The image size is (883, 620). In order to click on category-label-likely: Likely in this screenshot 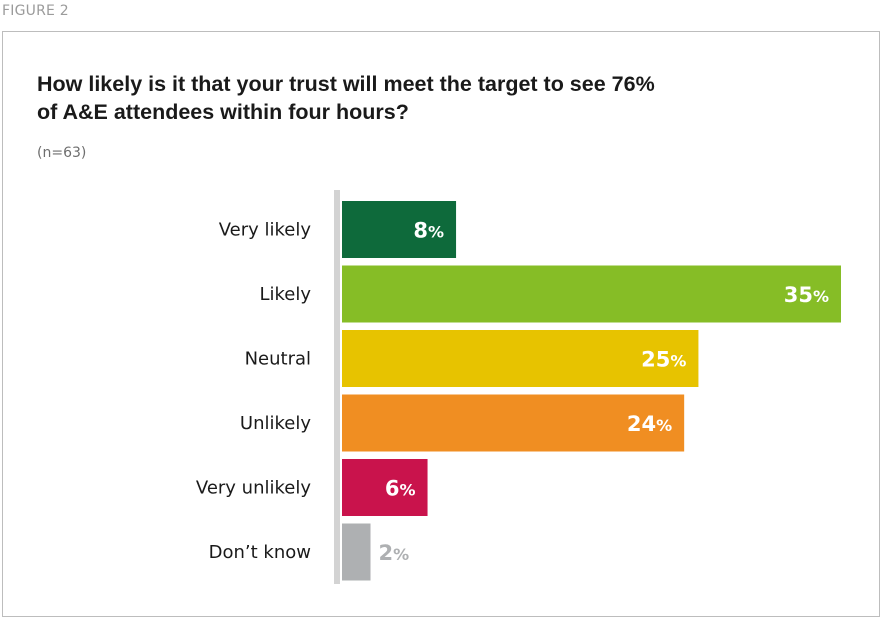, I will do `click(285, 294)`.